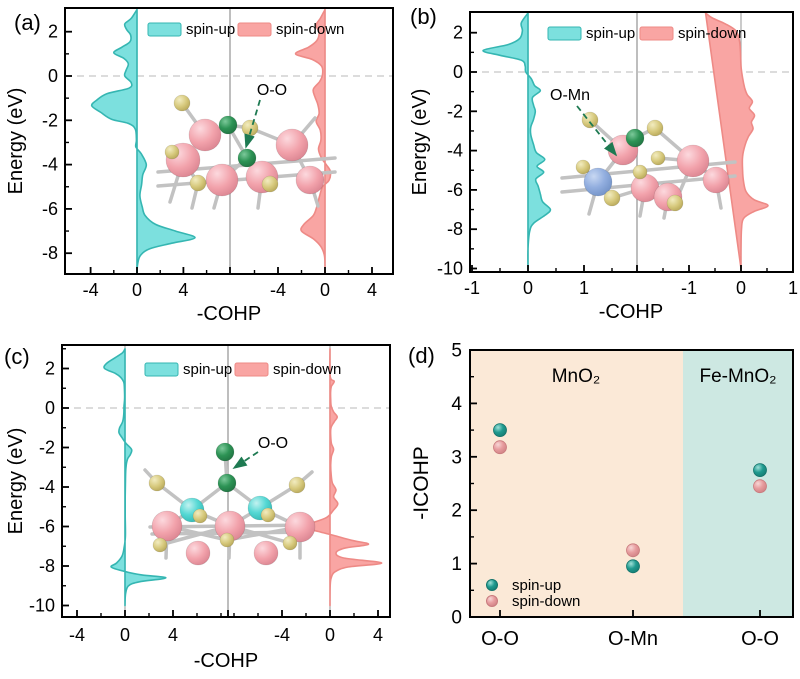 The width and height of the screenshot is (800, 679). What do you see at coordinates (272, 90) in the screenshot?
I see `inset-label-a: O-O` at bounding box center [272, 90].